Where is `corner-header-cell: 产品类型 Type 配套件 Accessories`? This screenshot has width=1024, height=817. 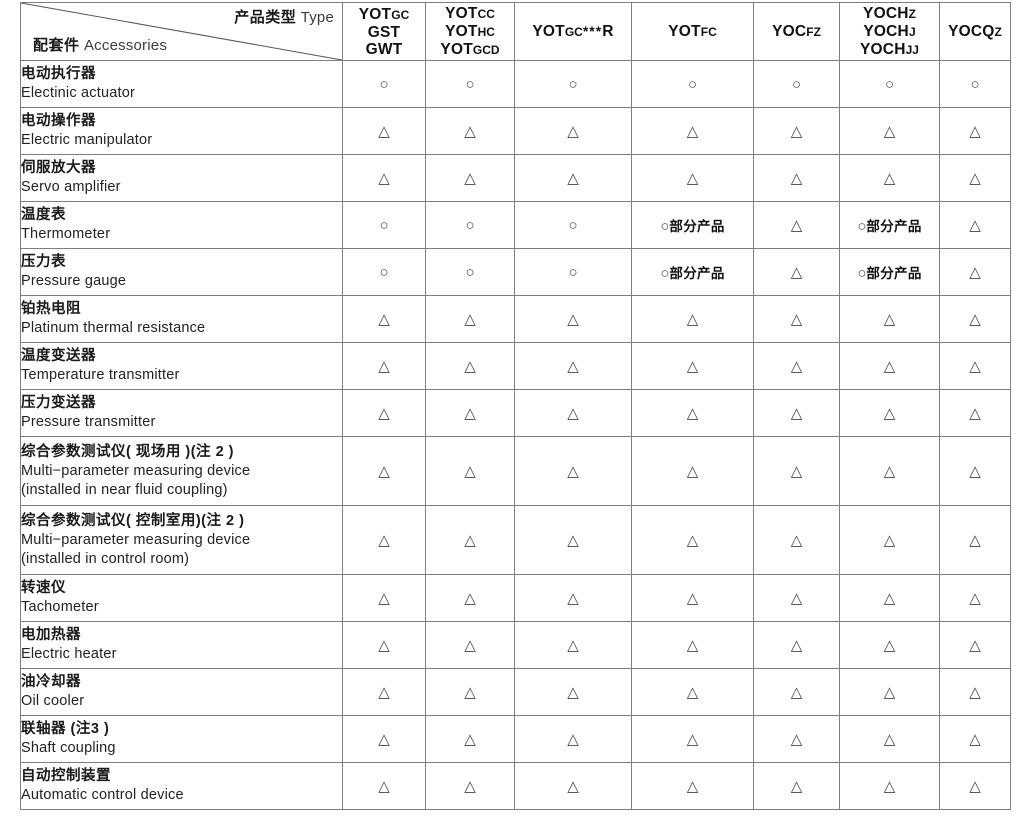
corner-header-cell: 产品类型 Type 配套件 Accessories is located at coordinates (181, 31).